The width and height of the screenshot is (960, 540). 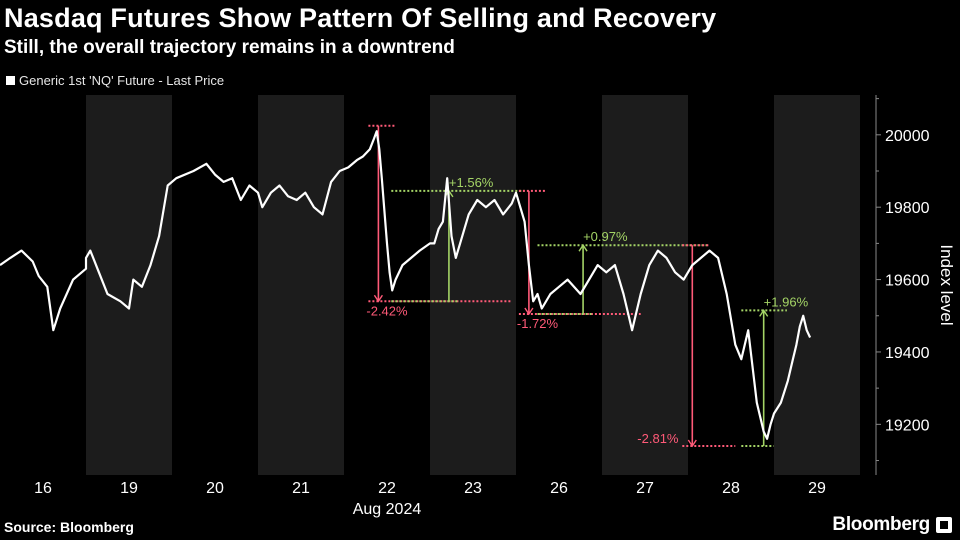 I want to click on legend-label: Generic 1st 'NQ' Future - Last Price, so click(x=122, y=80).